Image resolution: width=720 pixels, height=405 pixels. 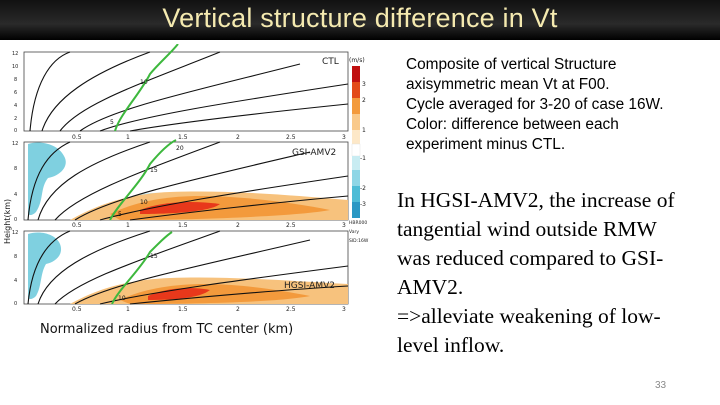 I want to click on y-tick: 2, so click(x=15, y=119).